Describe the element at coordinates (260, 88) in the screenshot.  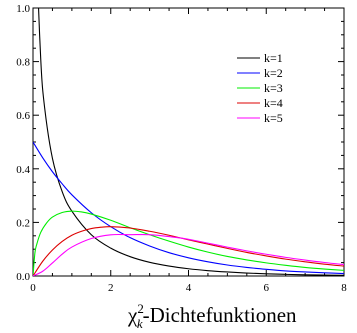
I see `legend: k=1k=2k=3k=4k=5` at that location.